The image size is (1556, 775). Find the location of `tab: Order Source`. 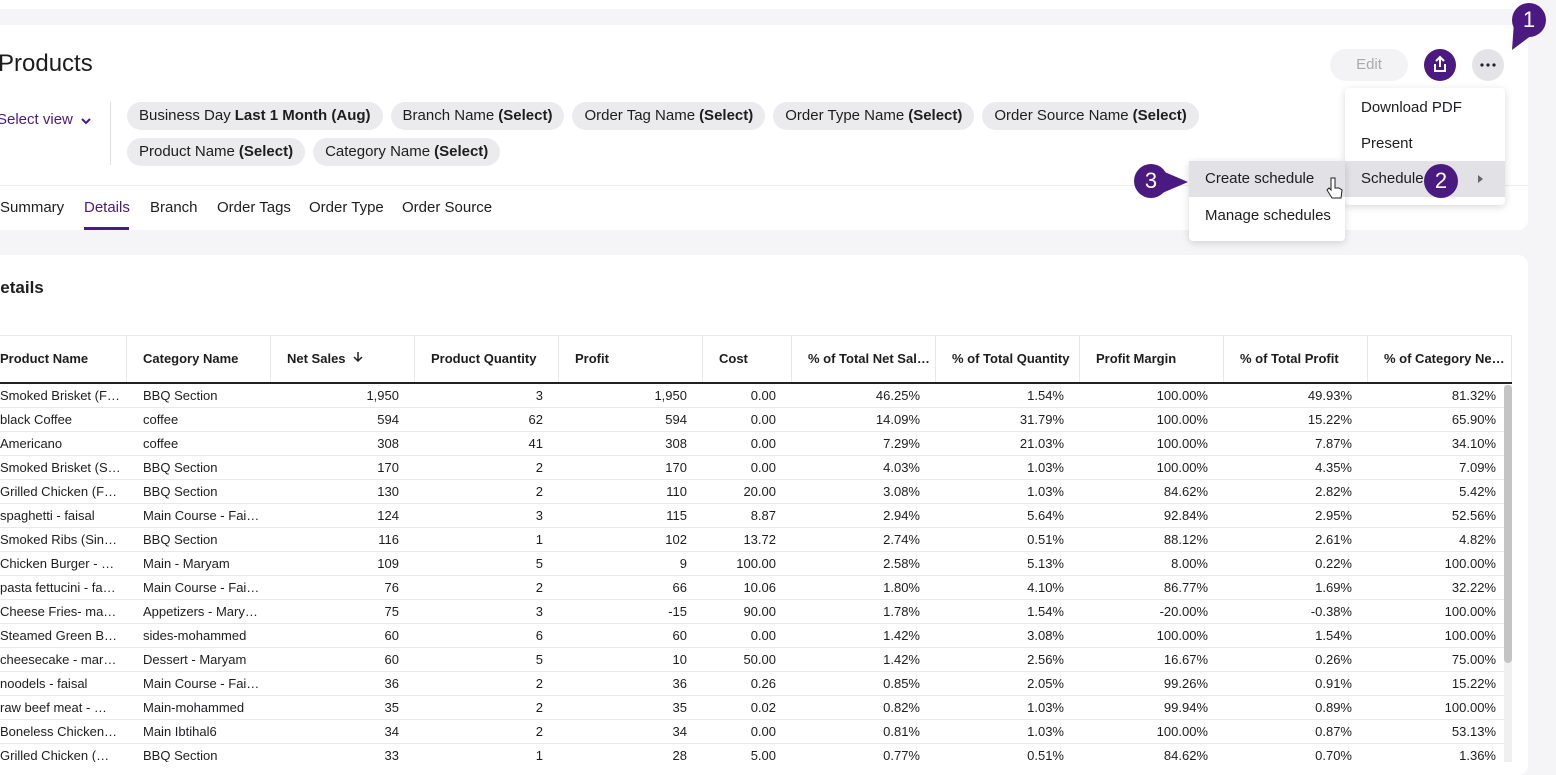

tab: Order Source is located at coordinates (447, 207).